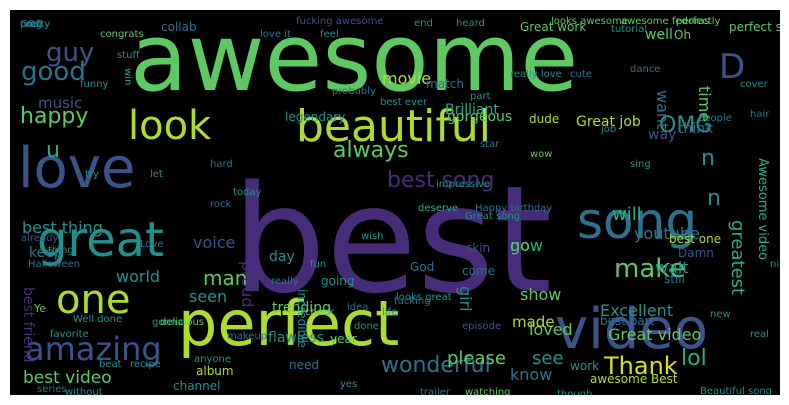  I want to click on word-stuff: stuff, so click(128, 55).